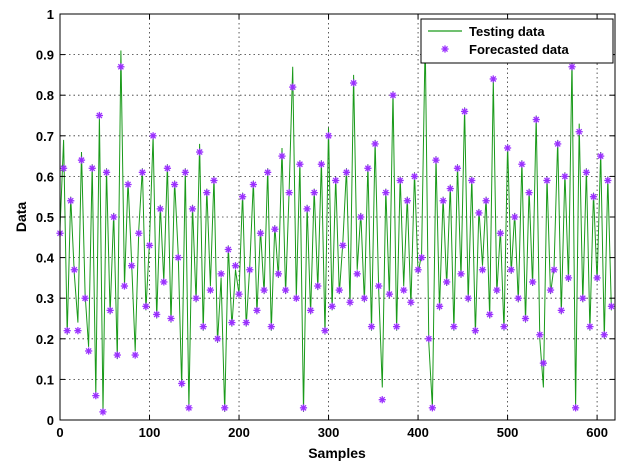 This screenshot has width=617, height=464. Describe the element at coordinates (45, 55) in the screenshot. I see `y-tick-label: 0.9` at that location.